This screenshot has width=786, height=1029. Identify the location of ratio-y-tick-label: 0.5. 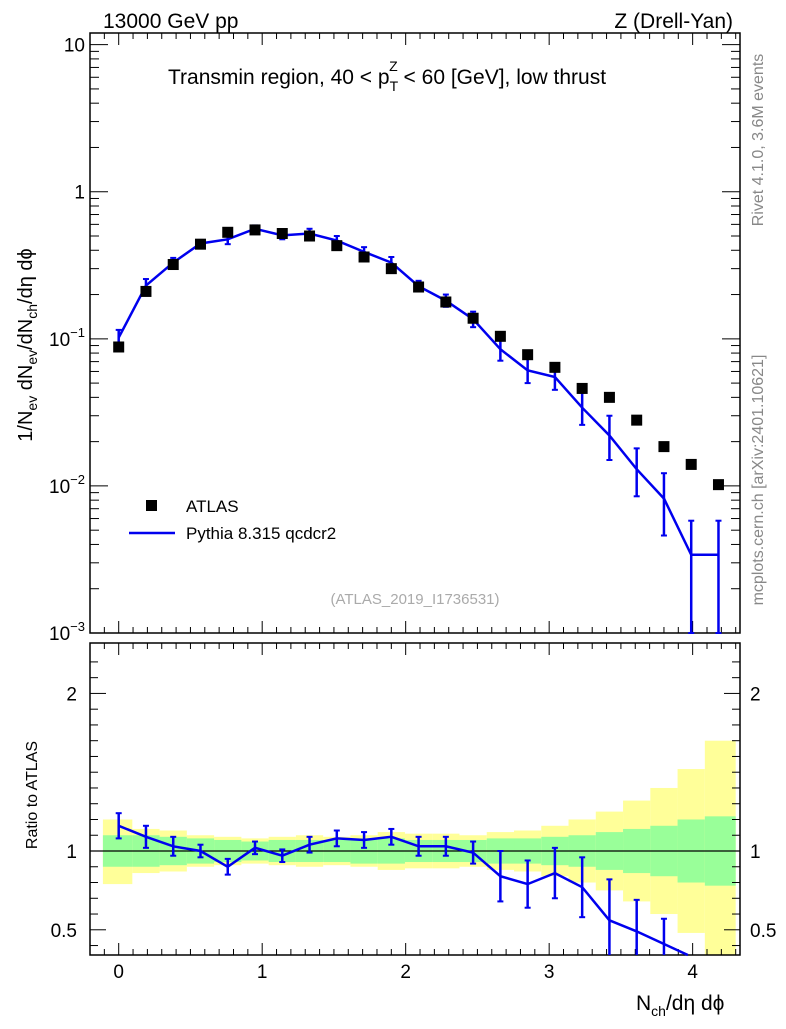
(64, 931).